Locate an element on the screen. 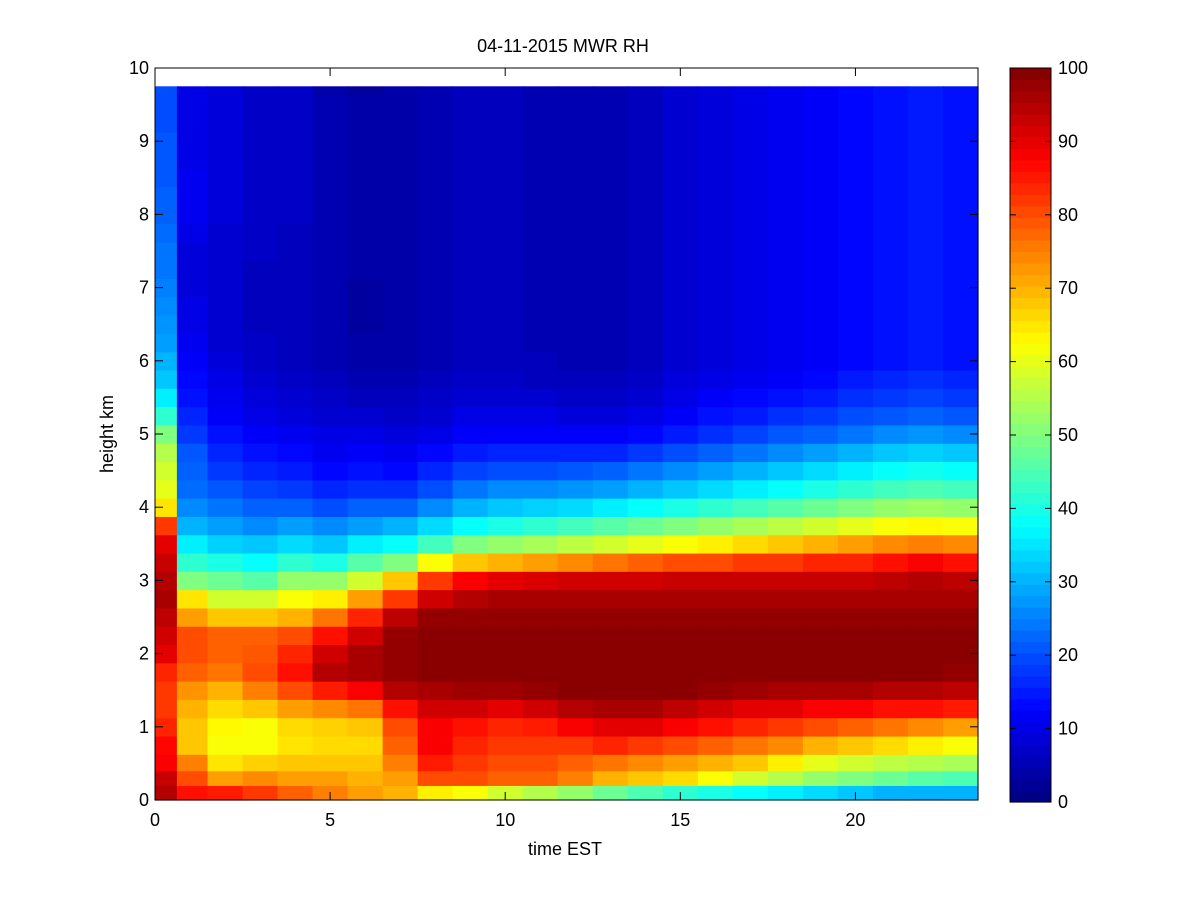  y-tick-label: 7 is located at coordinates (144, 288).